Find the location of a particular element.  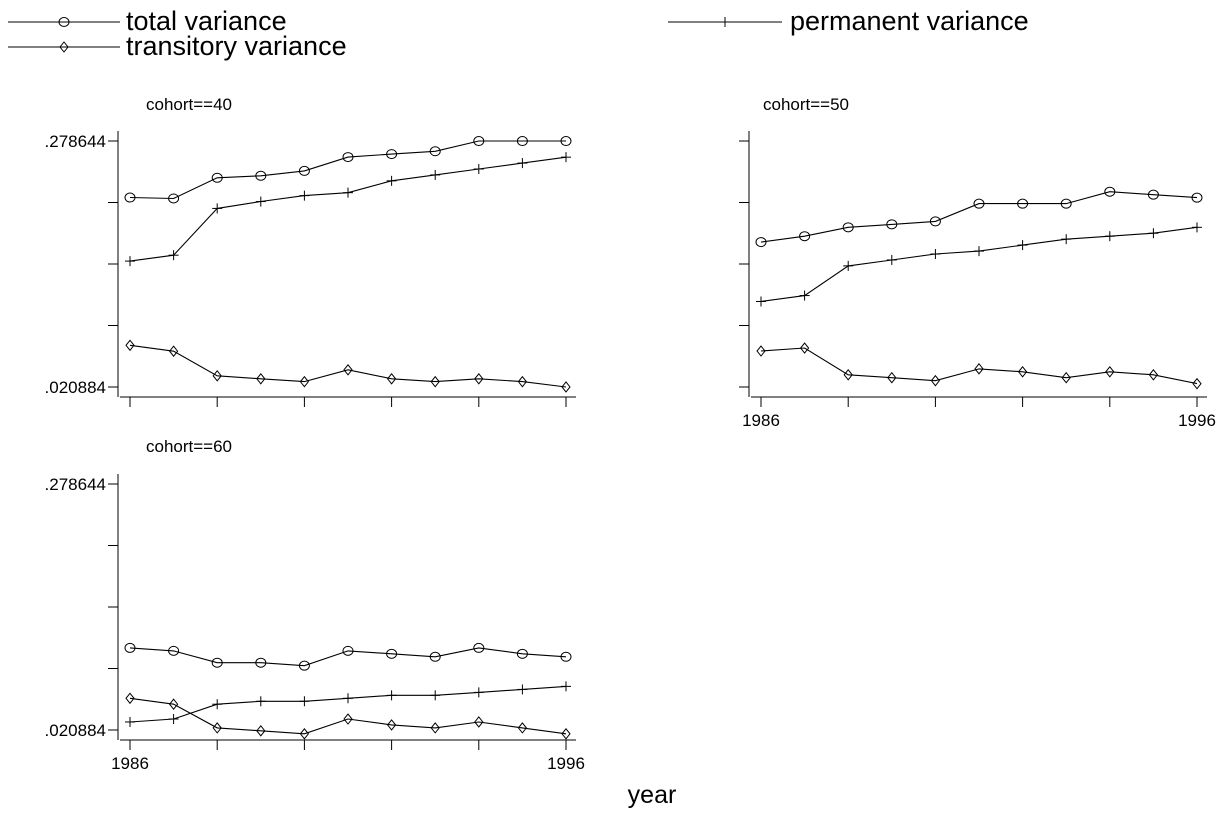

legend-label-permanent-variance: permanent variance is located at coordinates (909, 21).